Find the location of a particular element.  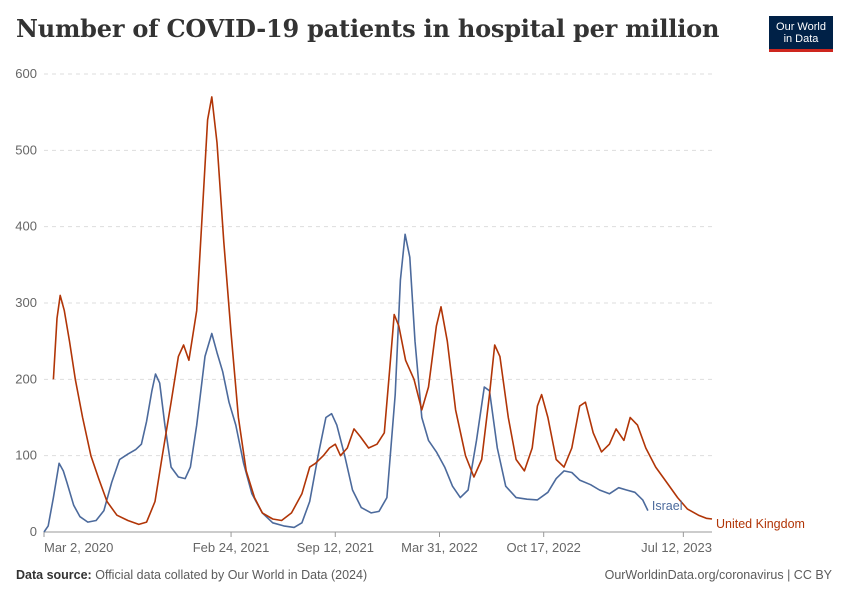

series-label: Israel is located at coordinates (667, 506).